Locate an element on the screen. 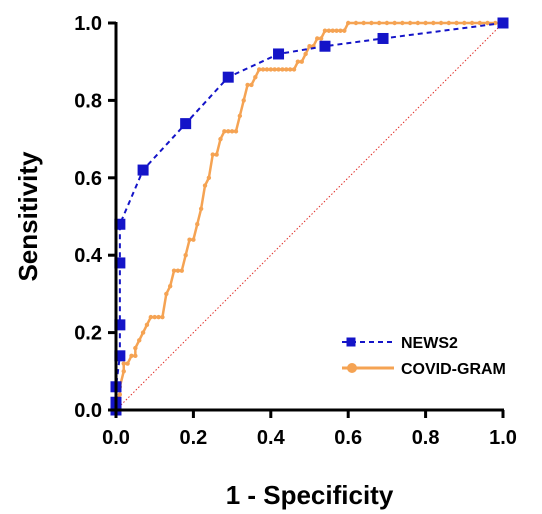 The width and height of the screenshot is (542, 514). y-tick-label: 0.6 is located at coordinates (88, 179).